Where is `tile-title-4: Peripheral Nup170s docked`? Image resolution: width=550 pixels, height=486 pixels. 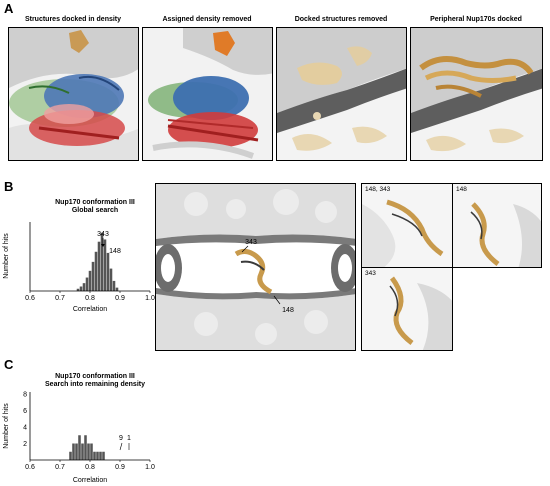
tile-title-4: Peripheral Nup170s docked is located at coordinates (476, 19).